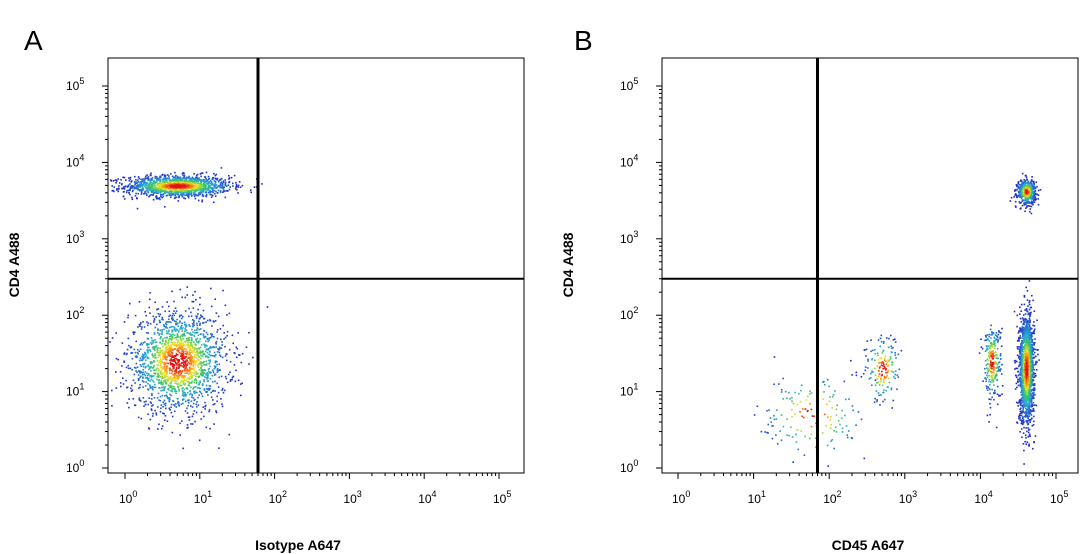 The height and width of the screenshot is (554, 1080). Describe the element at coordinates (315, 497) in the screenshot. I see `x-tick-labels: 100 101 102 103 104 105` at that location.